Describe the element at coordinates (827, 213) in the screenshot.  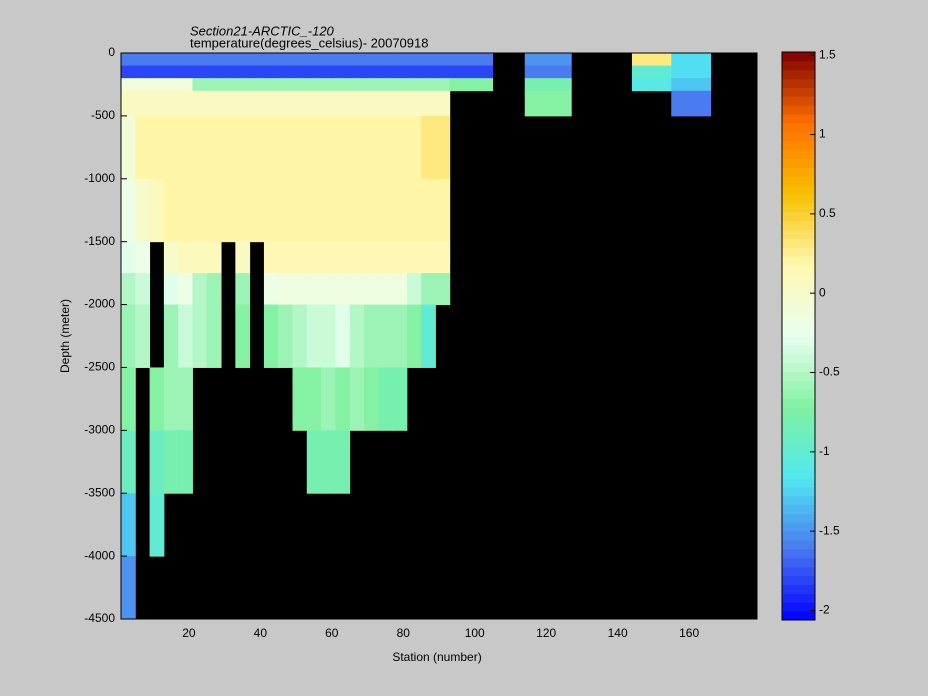
I see `colorbar-tick-label: 0.5` at that location.